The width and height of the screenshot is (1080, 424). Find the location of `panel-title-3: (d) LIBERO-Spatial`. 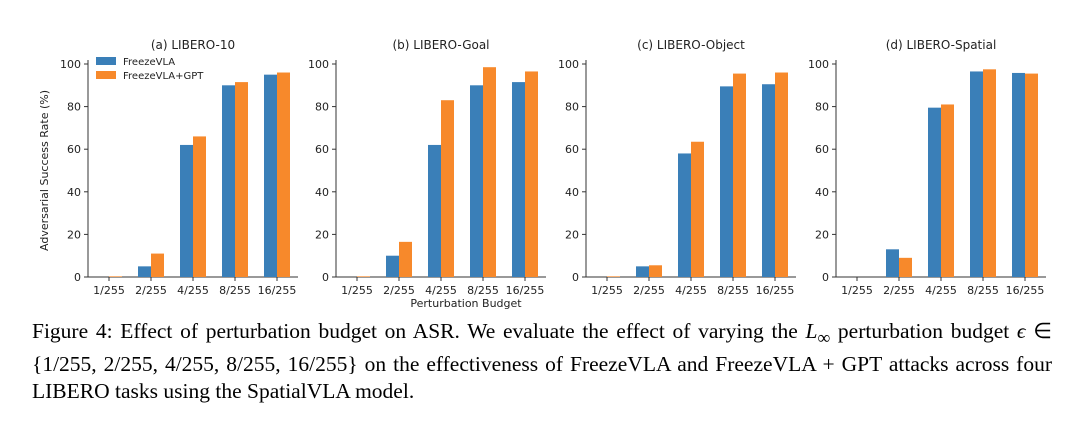

panel-title-3: (d) LIBERO-Spatial is located at coordinates (941, 45).